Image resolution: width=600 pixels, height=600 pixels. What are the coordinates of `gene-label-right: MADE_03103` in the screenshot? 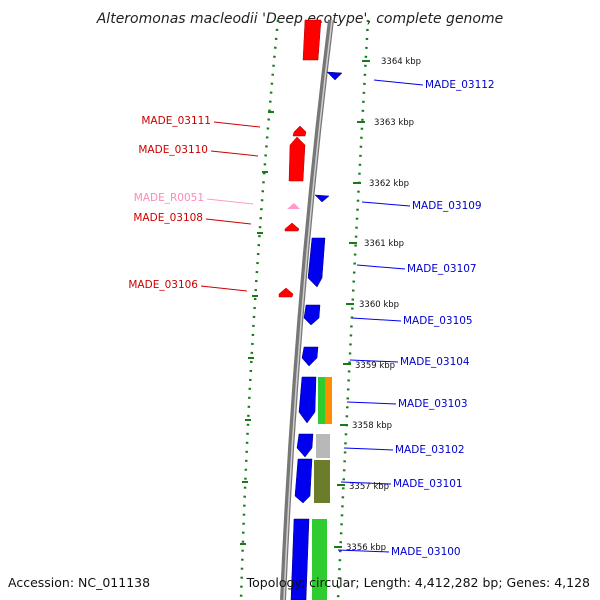 It's located at (433, 404).